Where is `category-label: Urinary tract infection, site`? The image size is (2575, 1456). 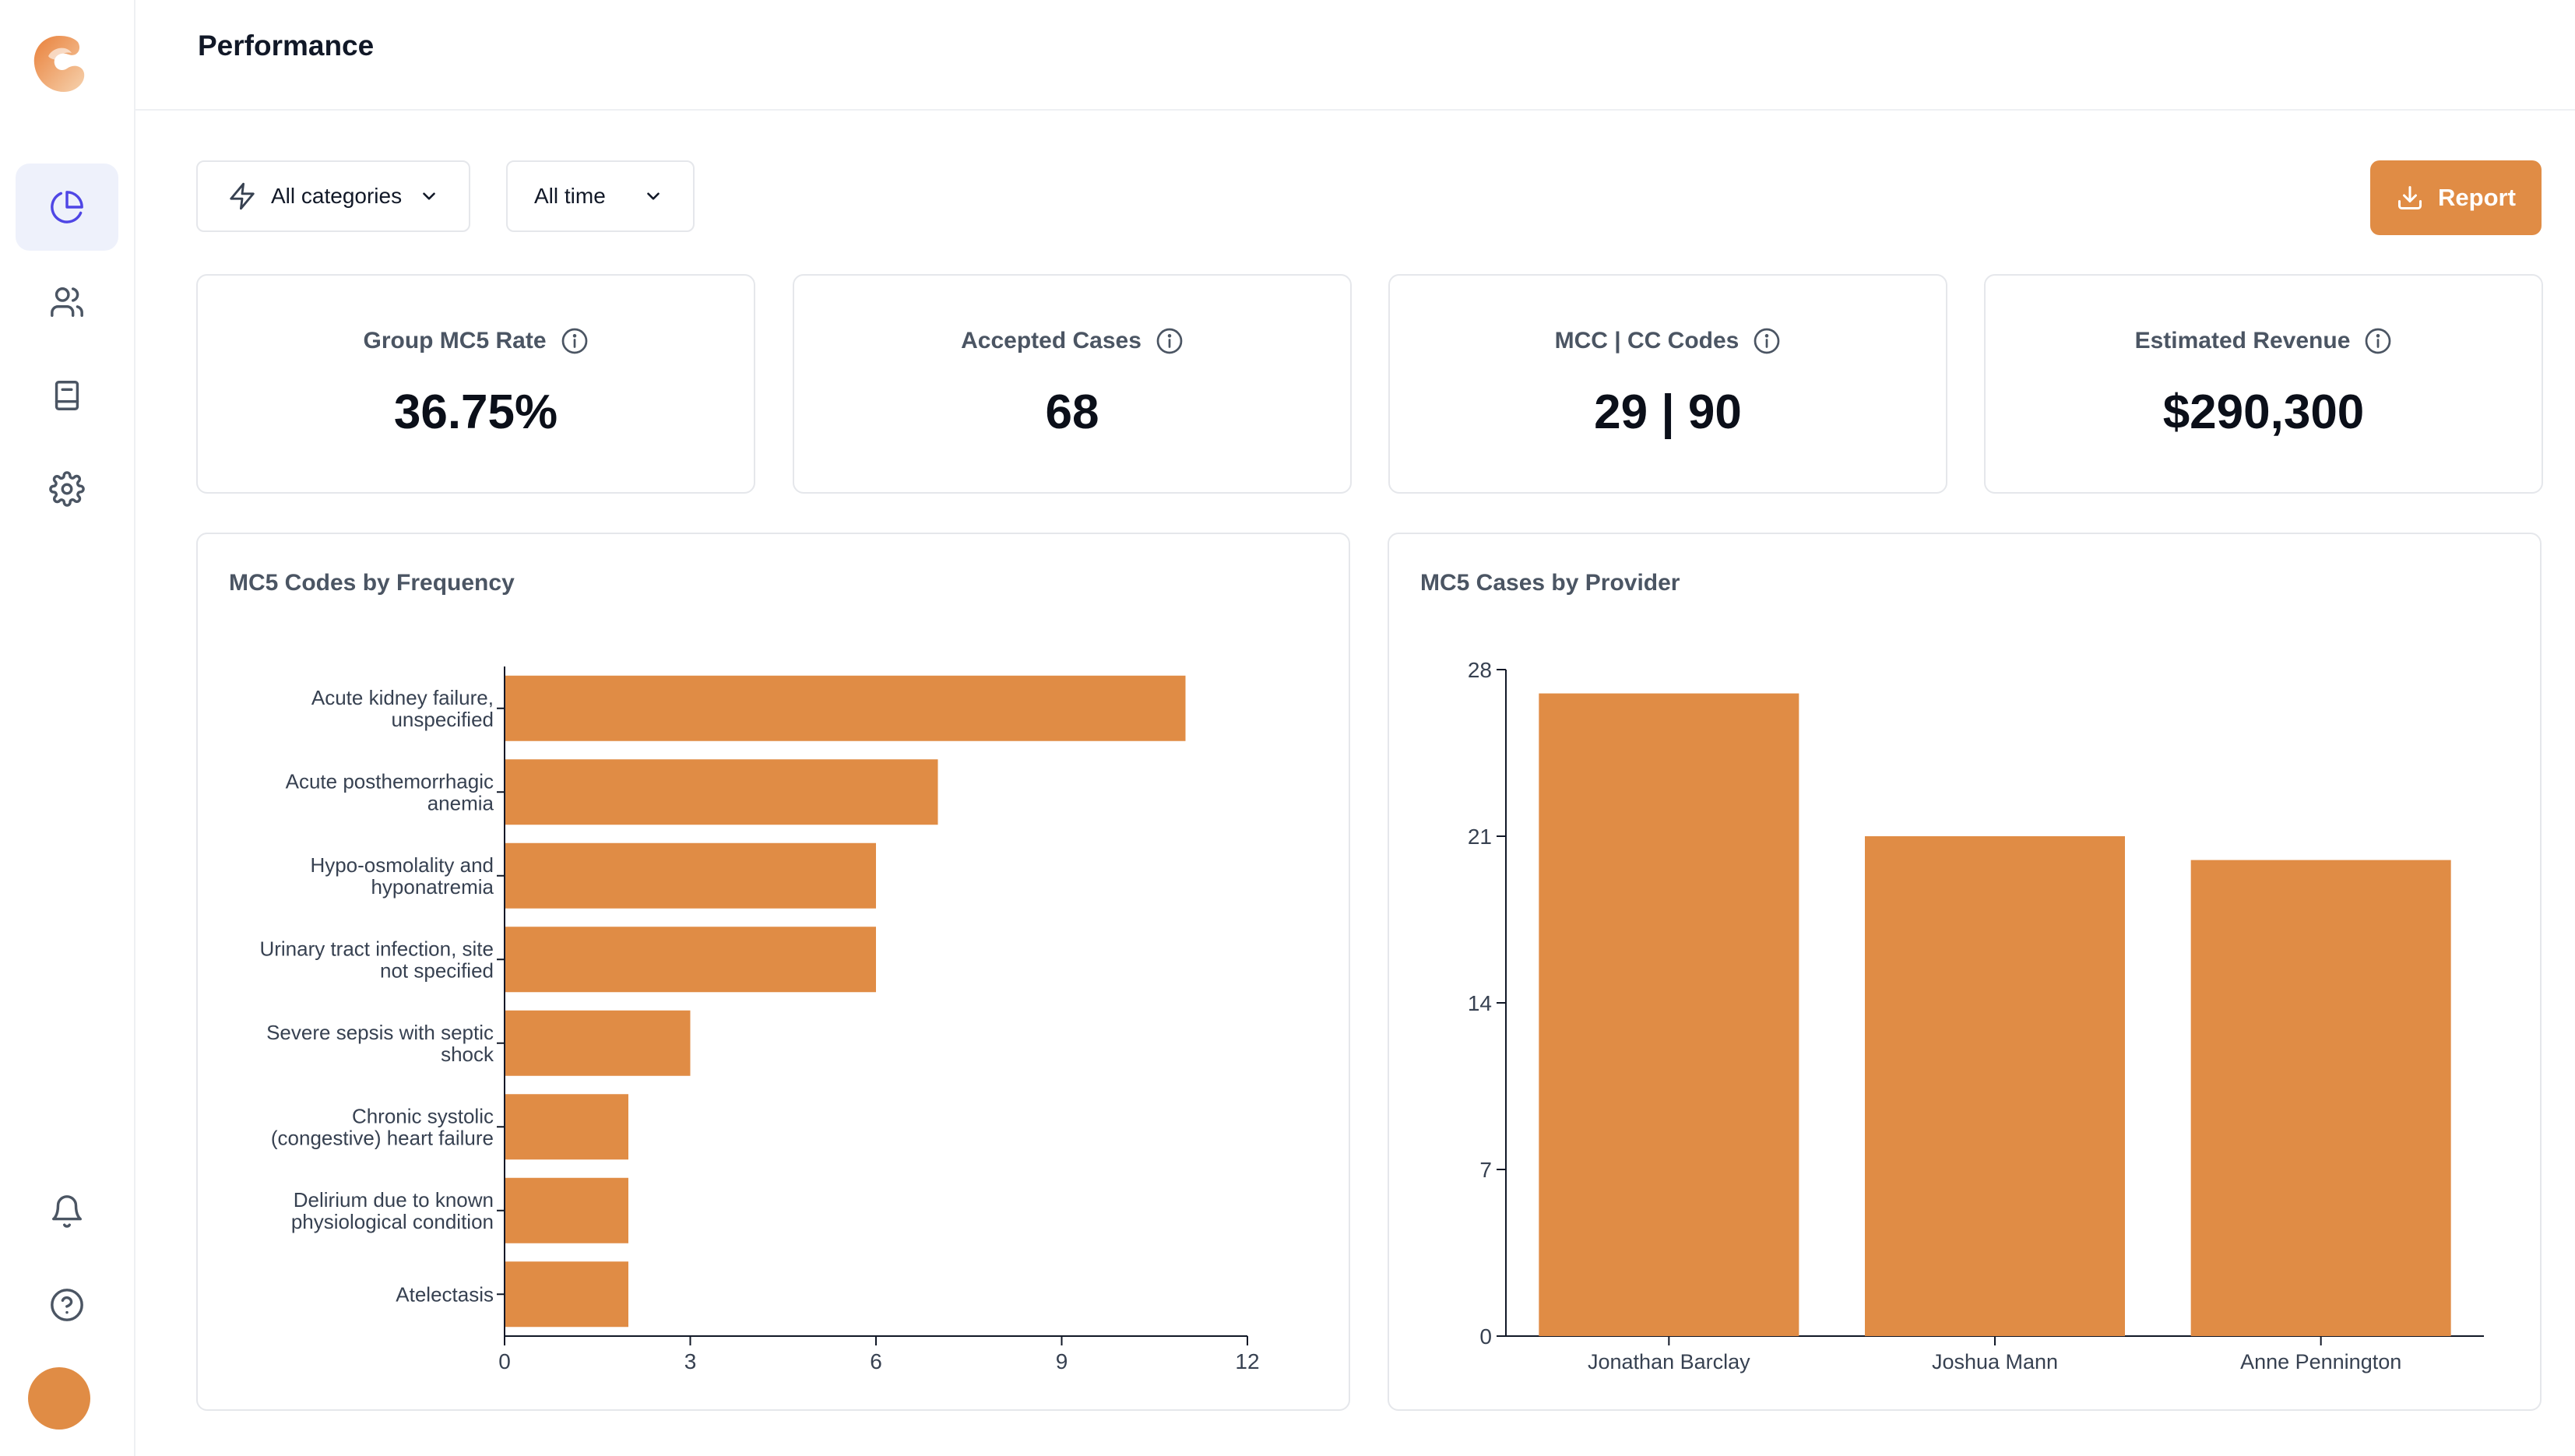
category-label: Urinary tract infection, site is located at coordinates (376, 948).